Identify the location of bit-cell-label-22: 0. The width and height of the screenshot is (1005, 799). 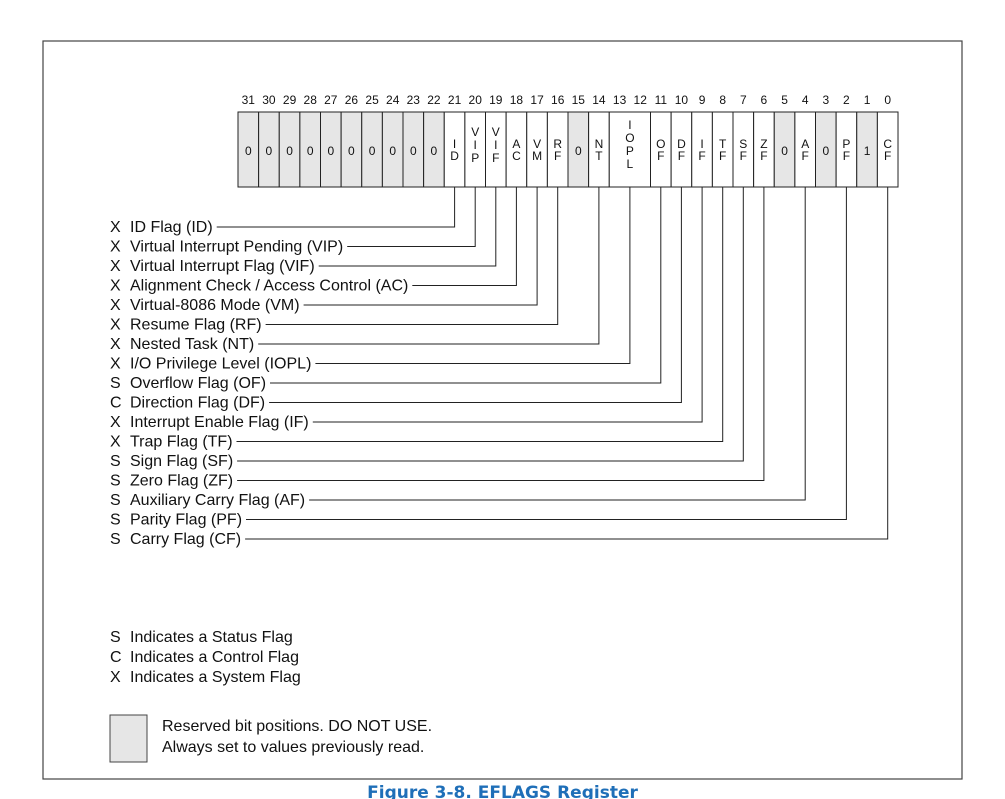
(434, 151).